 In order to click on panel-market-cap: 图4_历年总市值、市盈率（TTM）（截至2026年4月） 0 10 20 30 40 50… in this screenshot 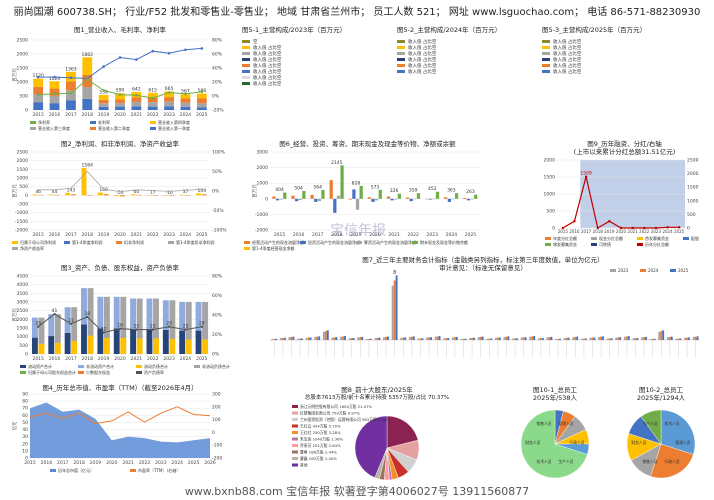, I will do `click(120, 434)`.